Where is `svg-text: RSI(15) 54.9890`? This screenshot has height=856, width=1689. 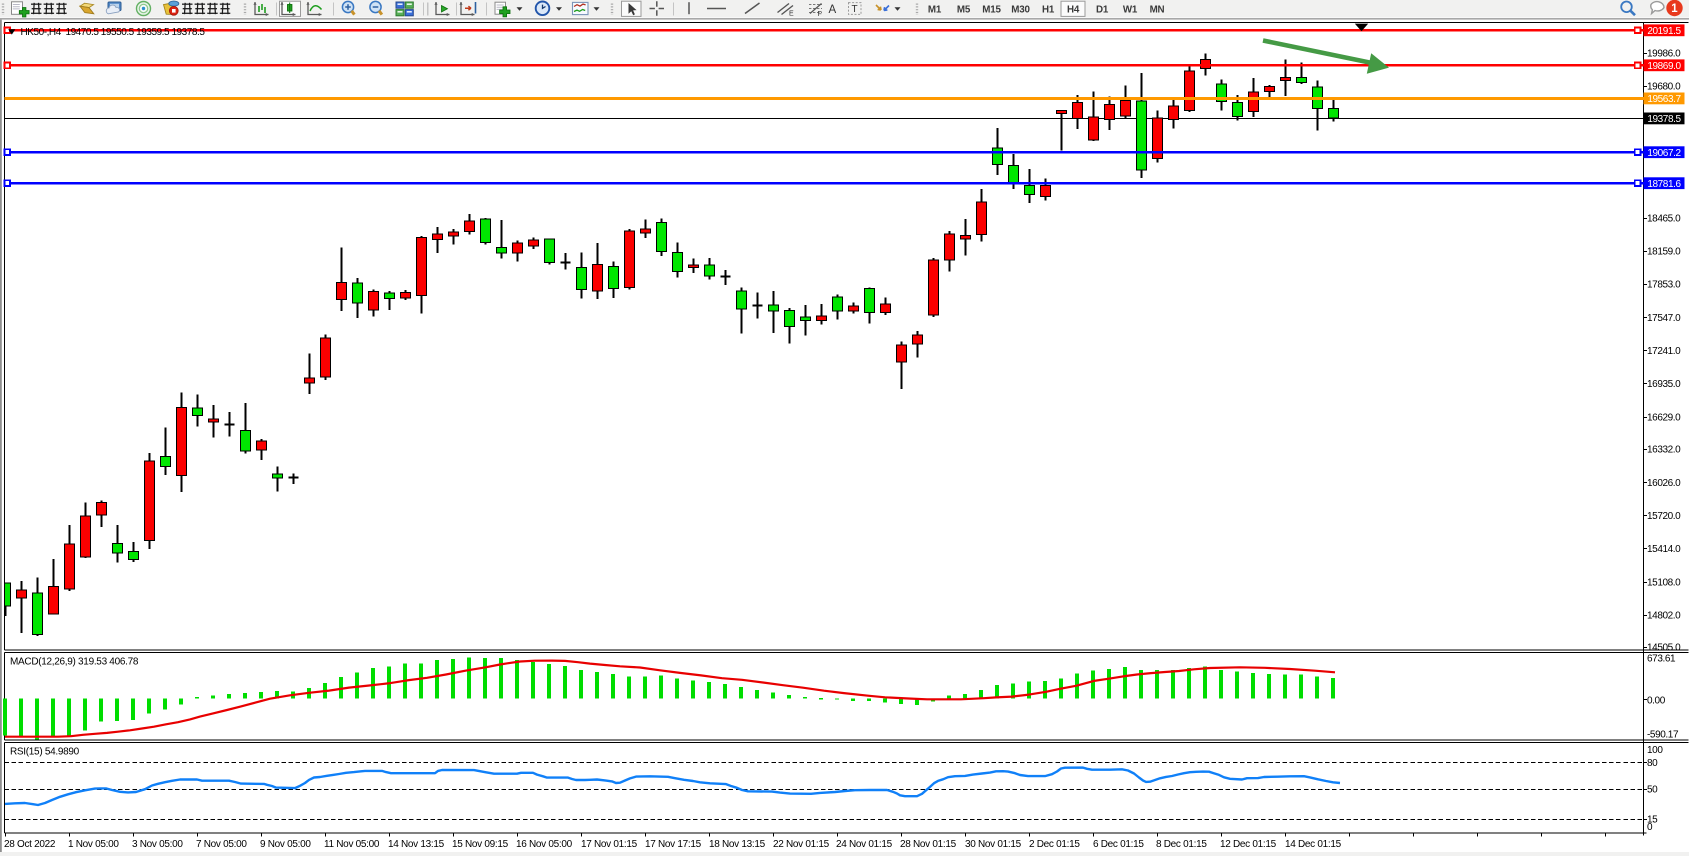 svg-text: RSI(15) 54.9890 is located at coordinates (45, 752).